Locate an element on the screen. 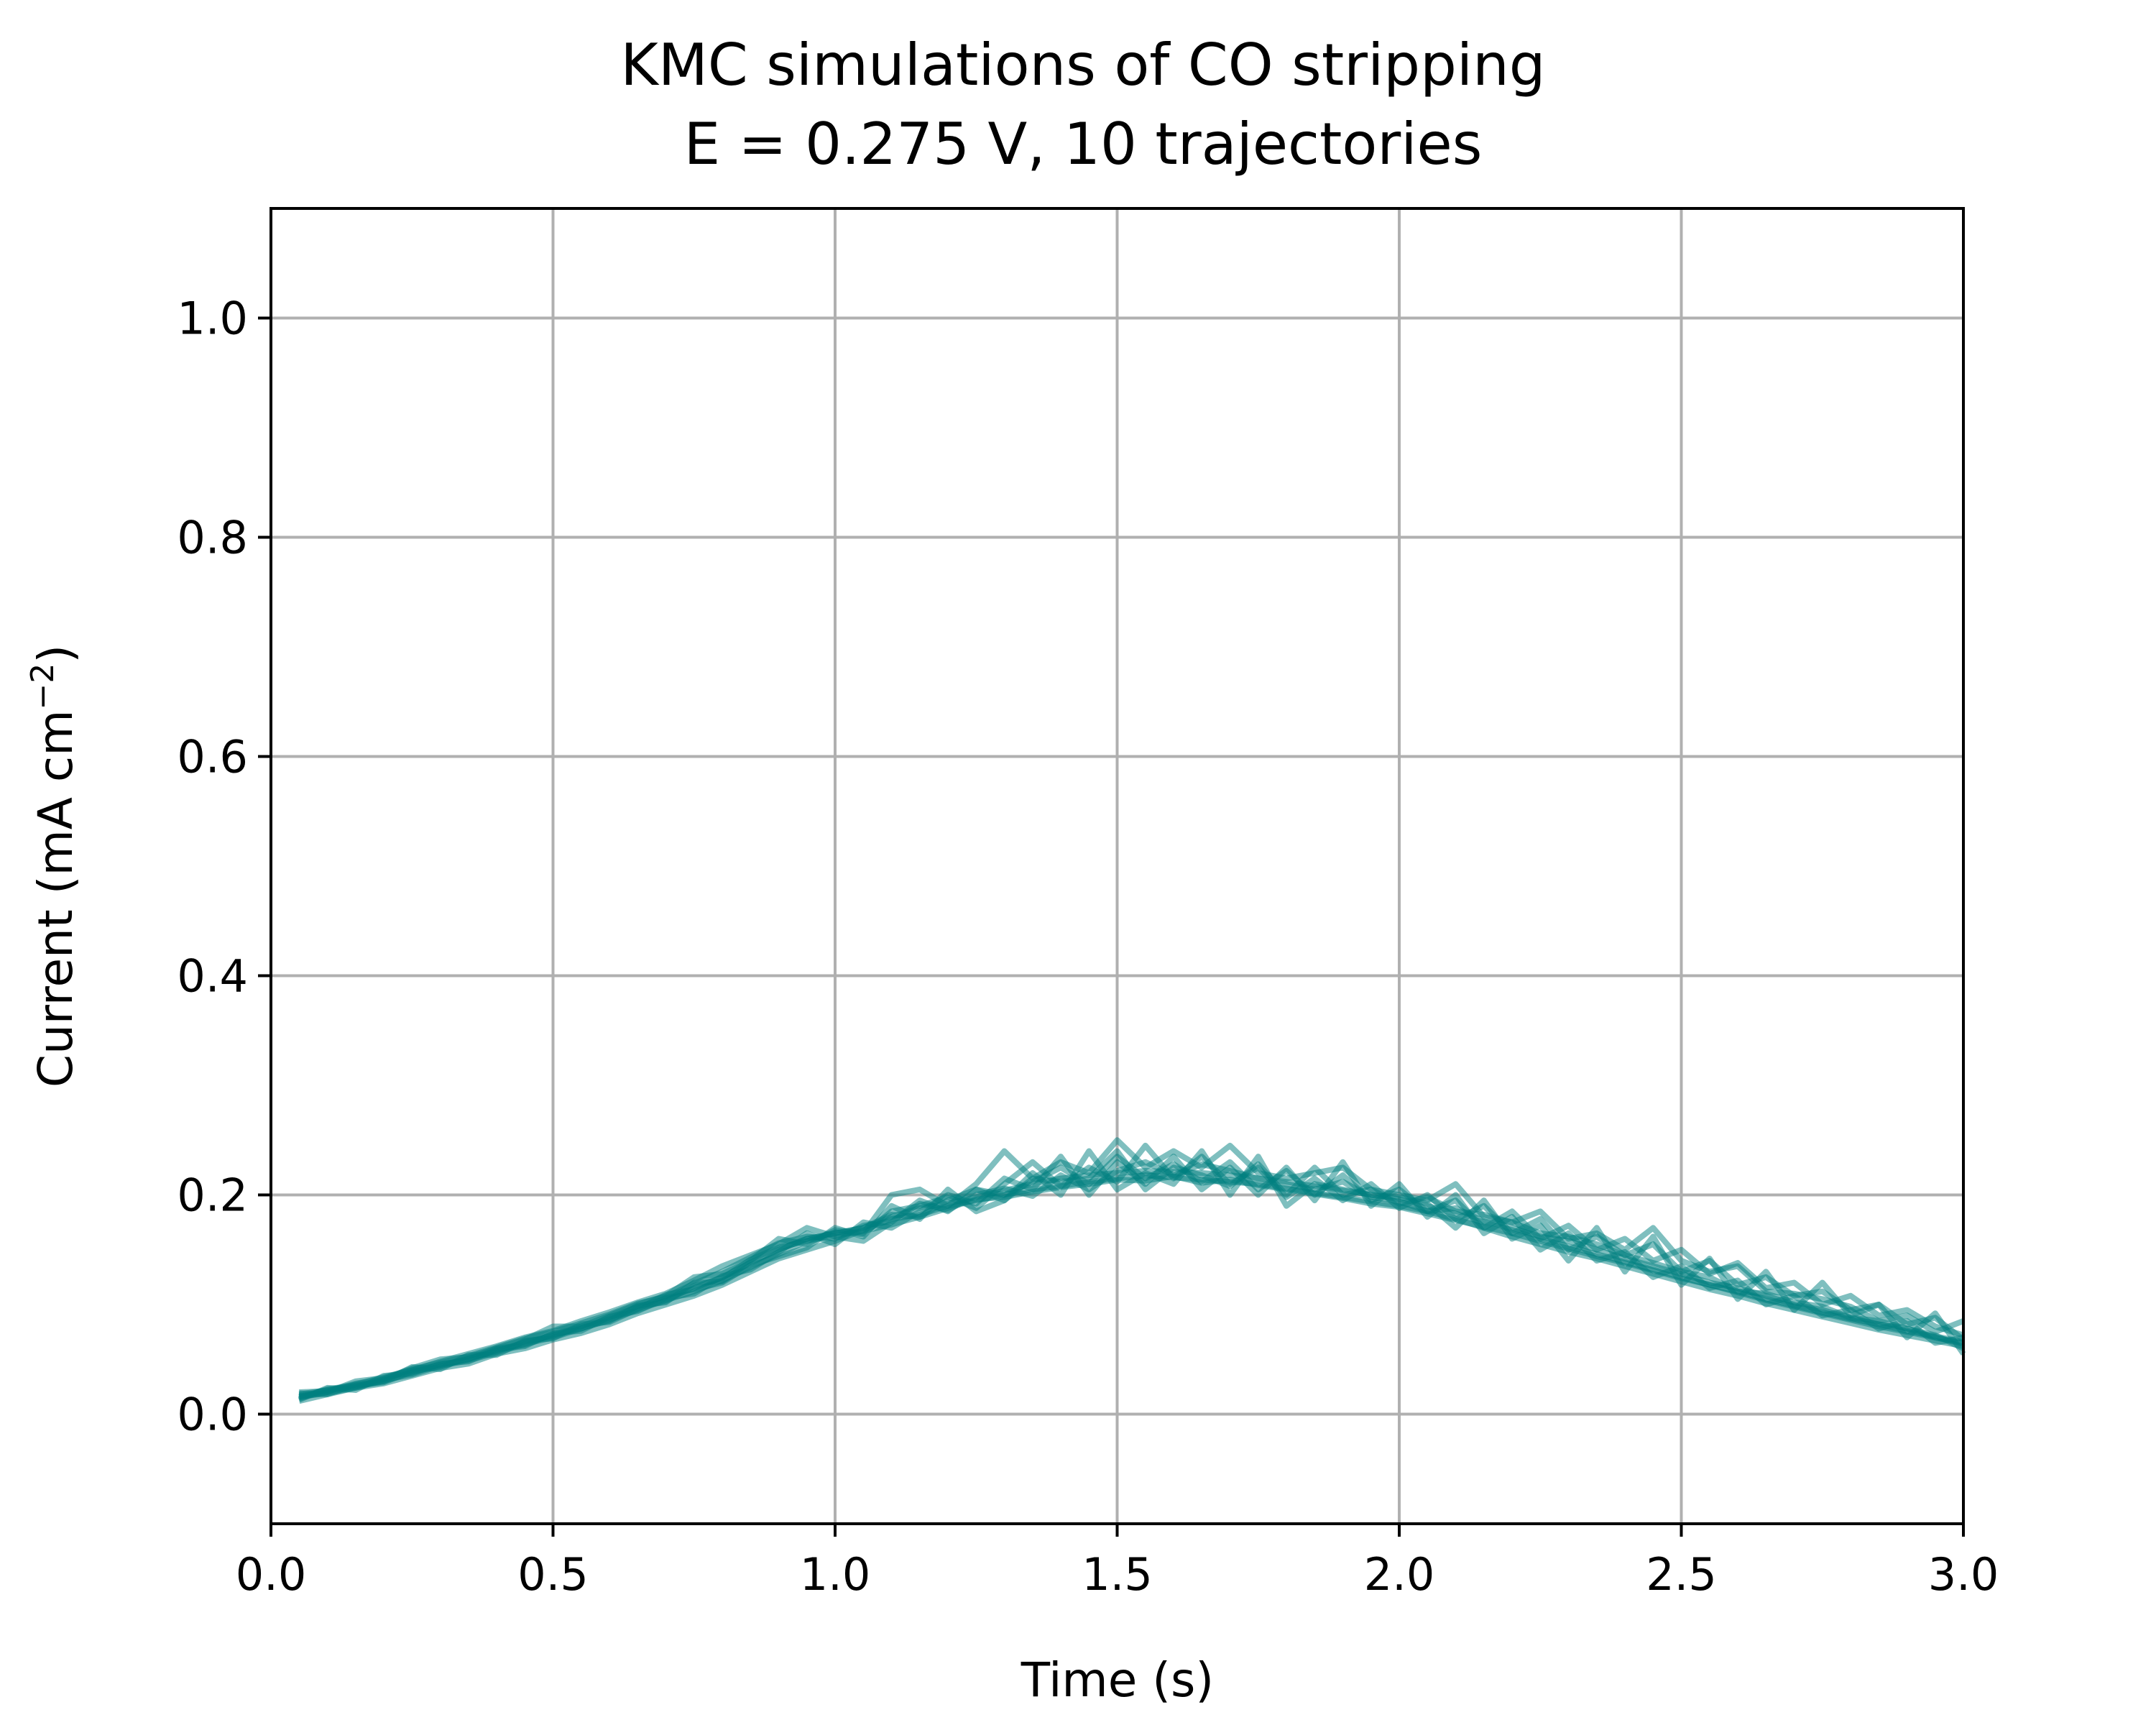  y-tick-label: 0.4 is located at coordinates (213, 976).